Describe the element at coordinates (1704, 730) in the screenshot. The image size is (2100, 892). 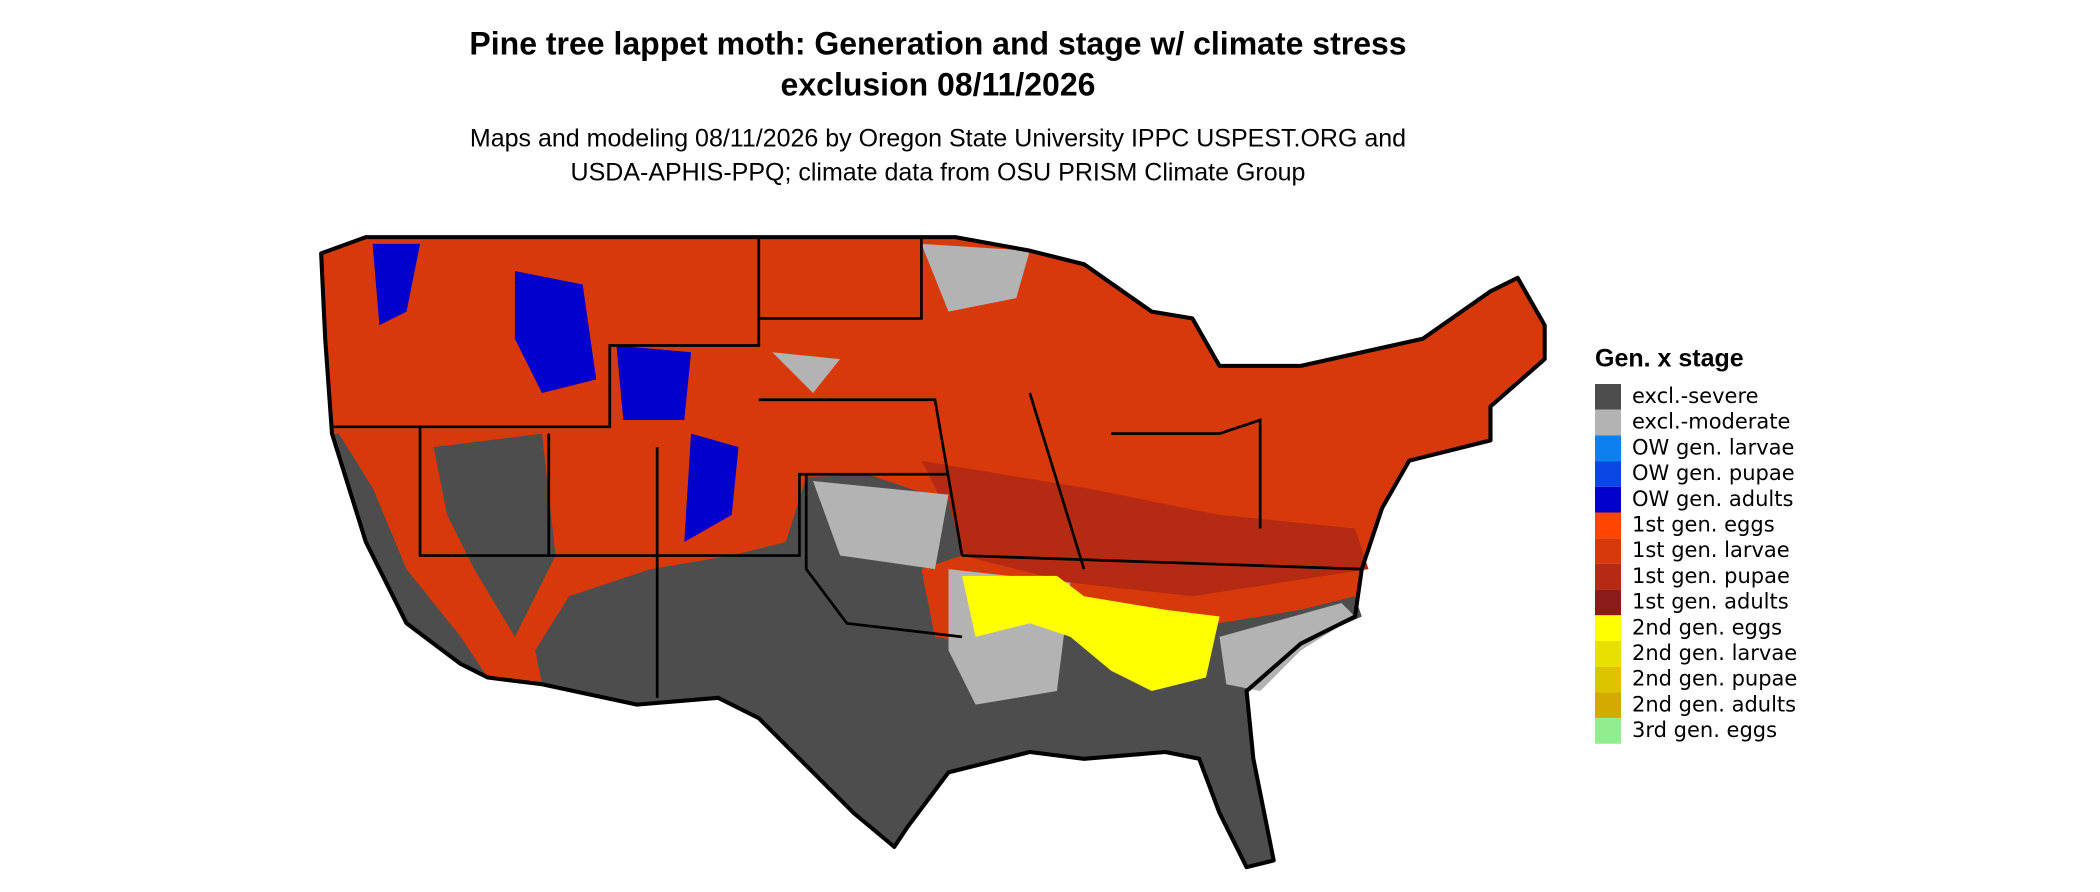
I see `legend-label: 3rd gen. eggs` at that location.